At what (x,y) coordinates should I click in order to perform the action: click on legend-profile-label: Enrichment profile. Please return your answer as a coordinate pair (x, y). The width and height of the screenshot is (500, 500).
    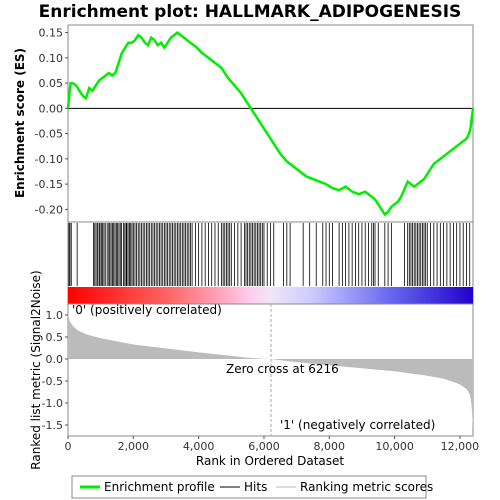
    Looking at the image, I should click on (159, 487).